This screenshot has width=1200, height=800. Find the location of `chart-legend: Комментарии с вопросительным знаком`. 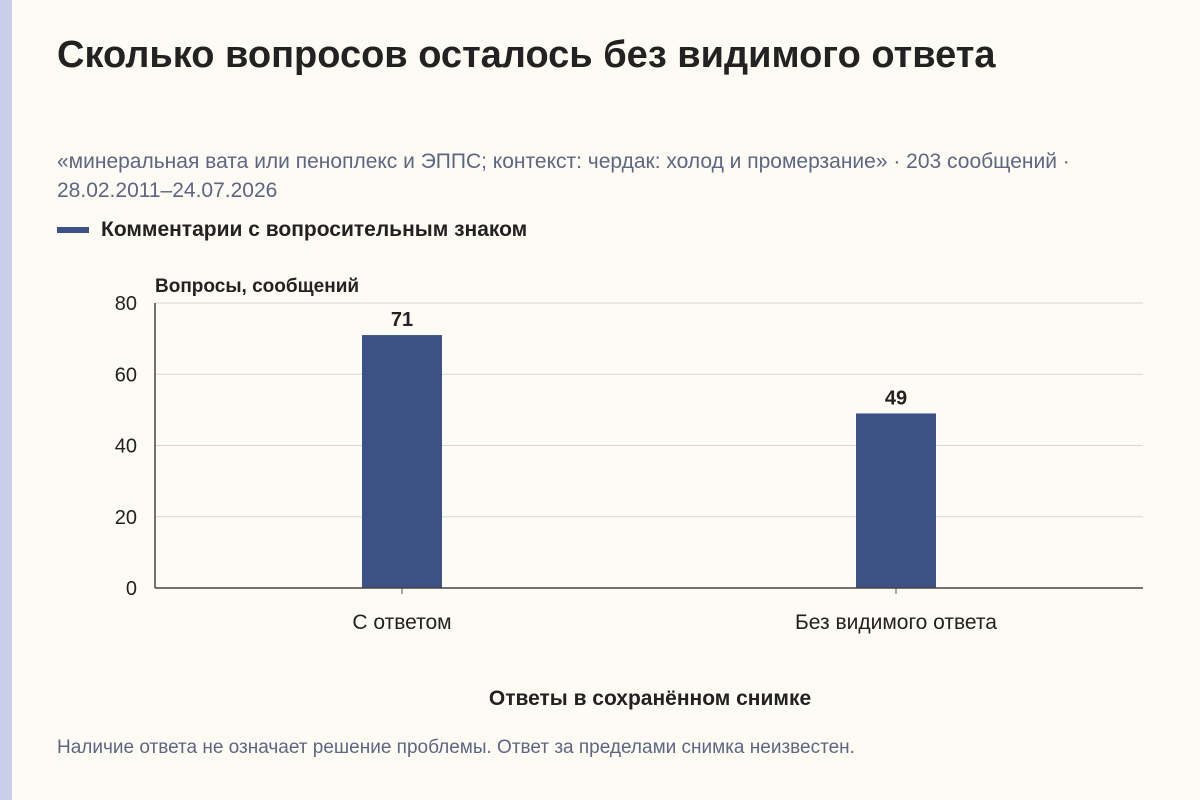

chart-legend: Комментарии с вопросительным знаком is located at coordinates (292, 230).